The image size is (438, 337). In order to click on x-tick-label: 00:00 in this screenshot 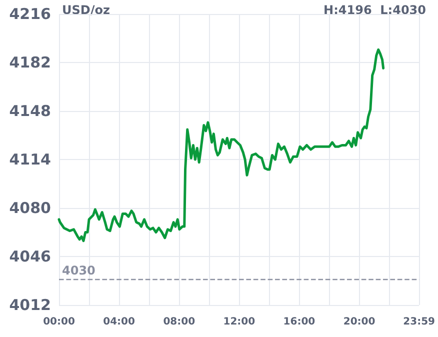, I will do `click(59, 322)`.